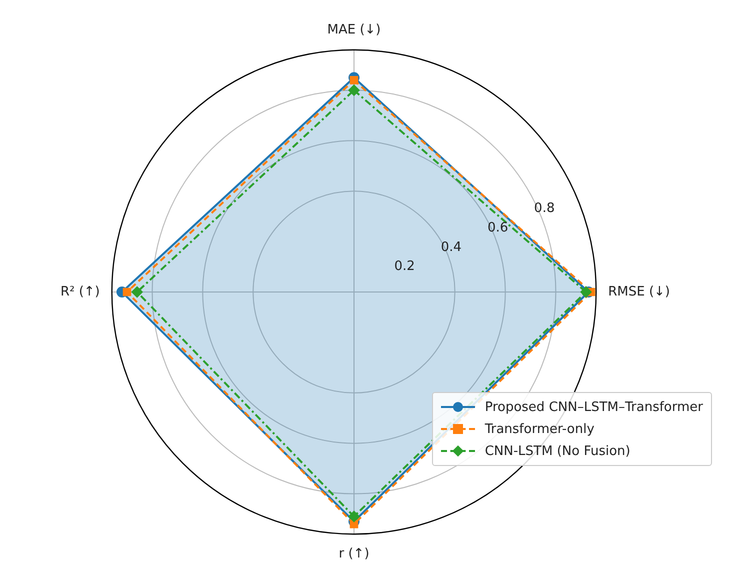 The width and height of the screenshot is (732, 576). I want to click on legend-label: CNN-LSTM (No Fusion), so click(557, 451).